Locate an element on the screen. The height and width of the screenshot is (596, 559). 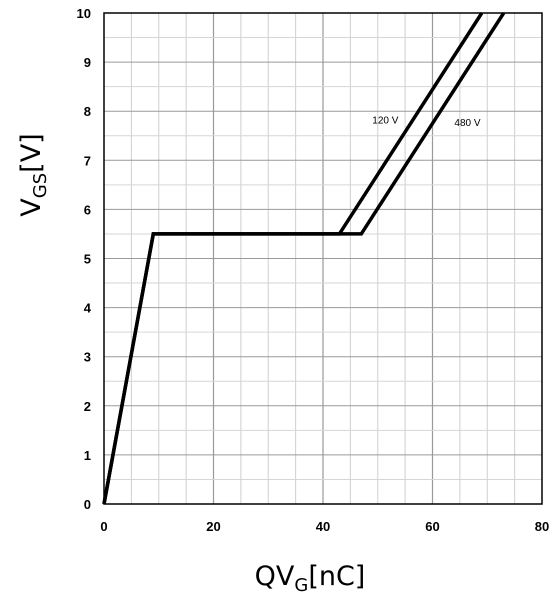
y-tick-label: 9 is located at coordinates (87, 62).